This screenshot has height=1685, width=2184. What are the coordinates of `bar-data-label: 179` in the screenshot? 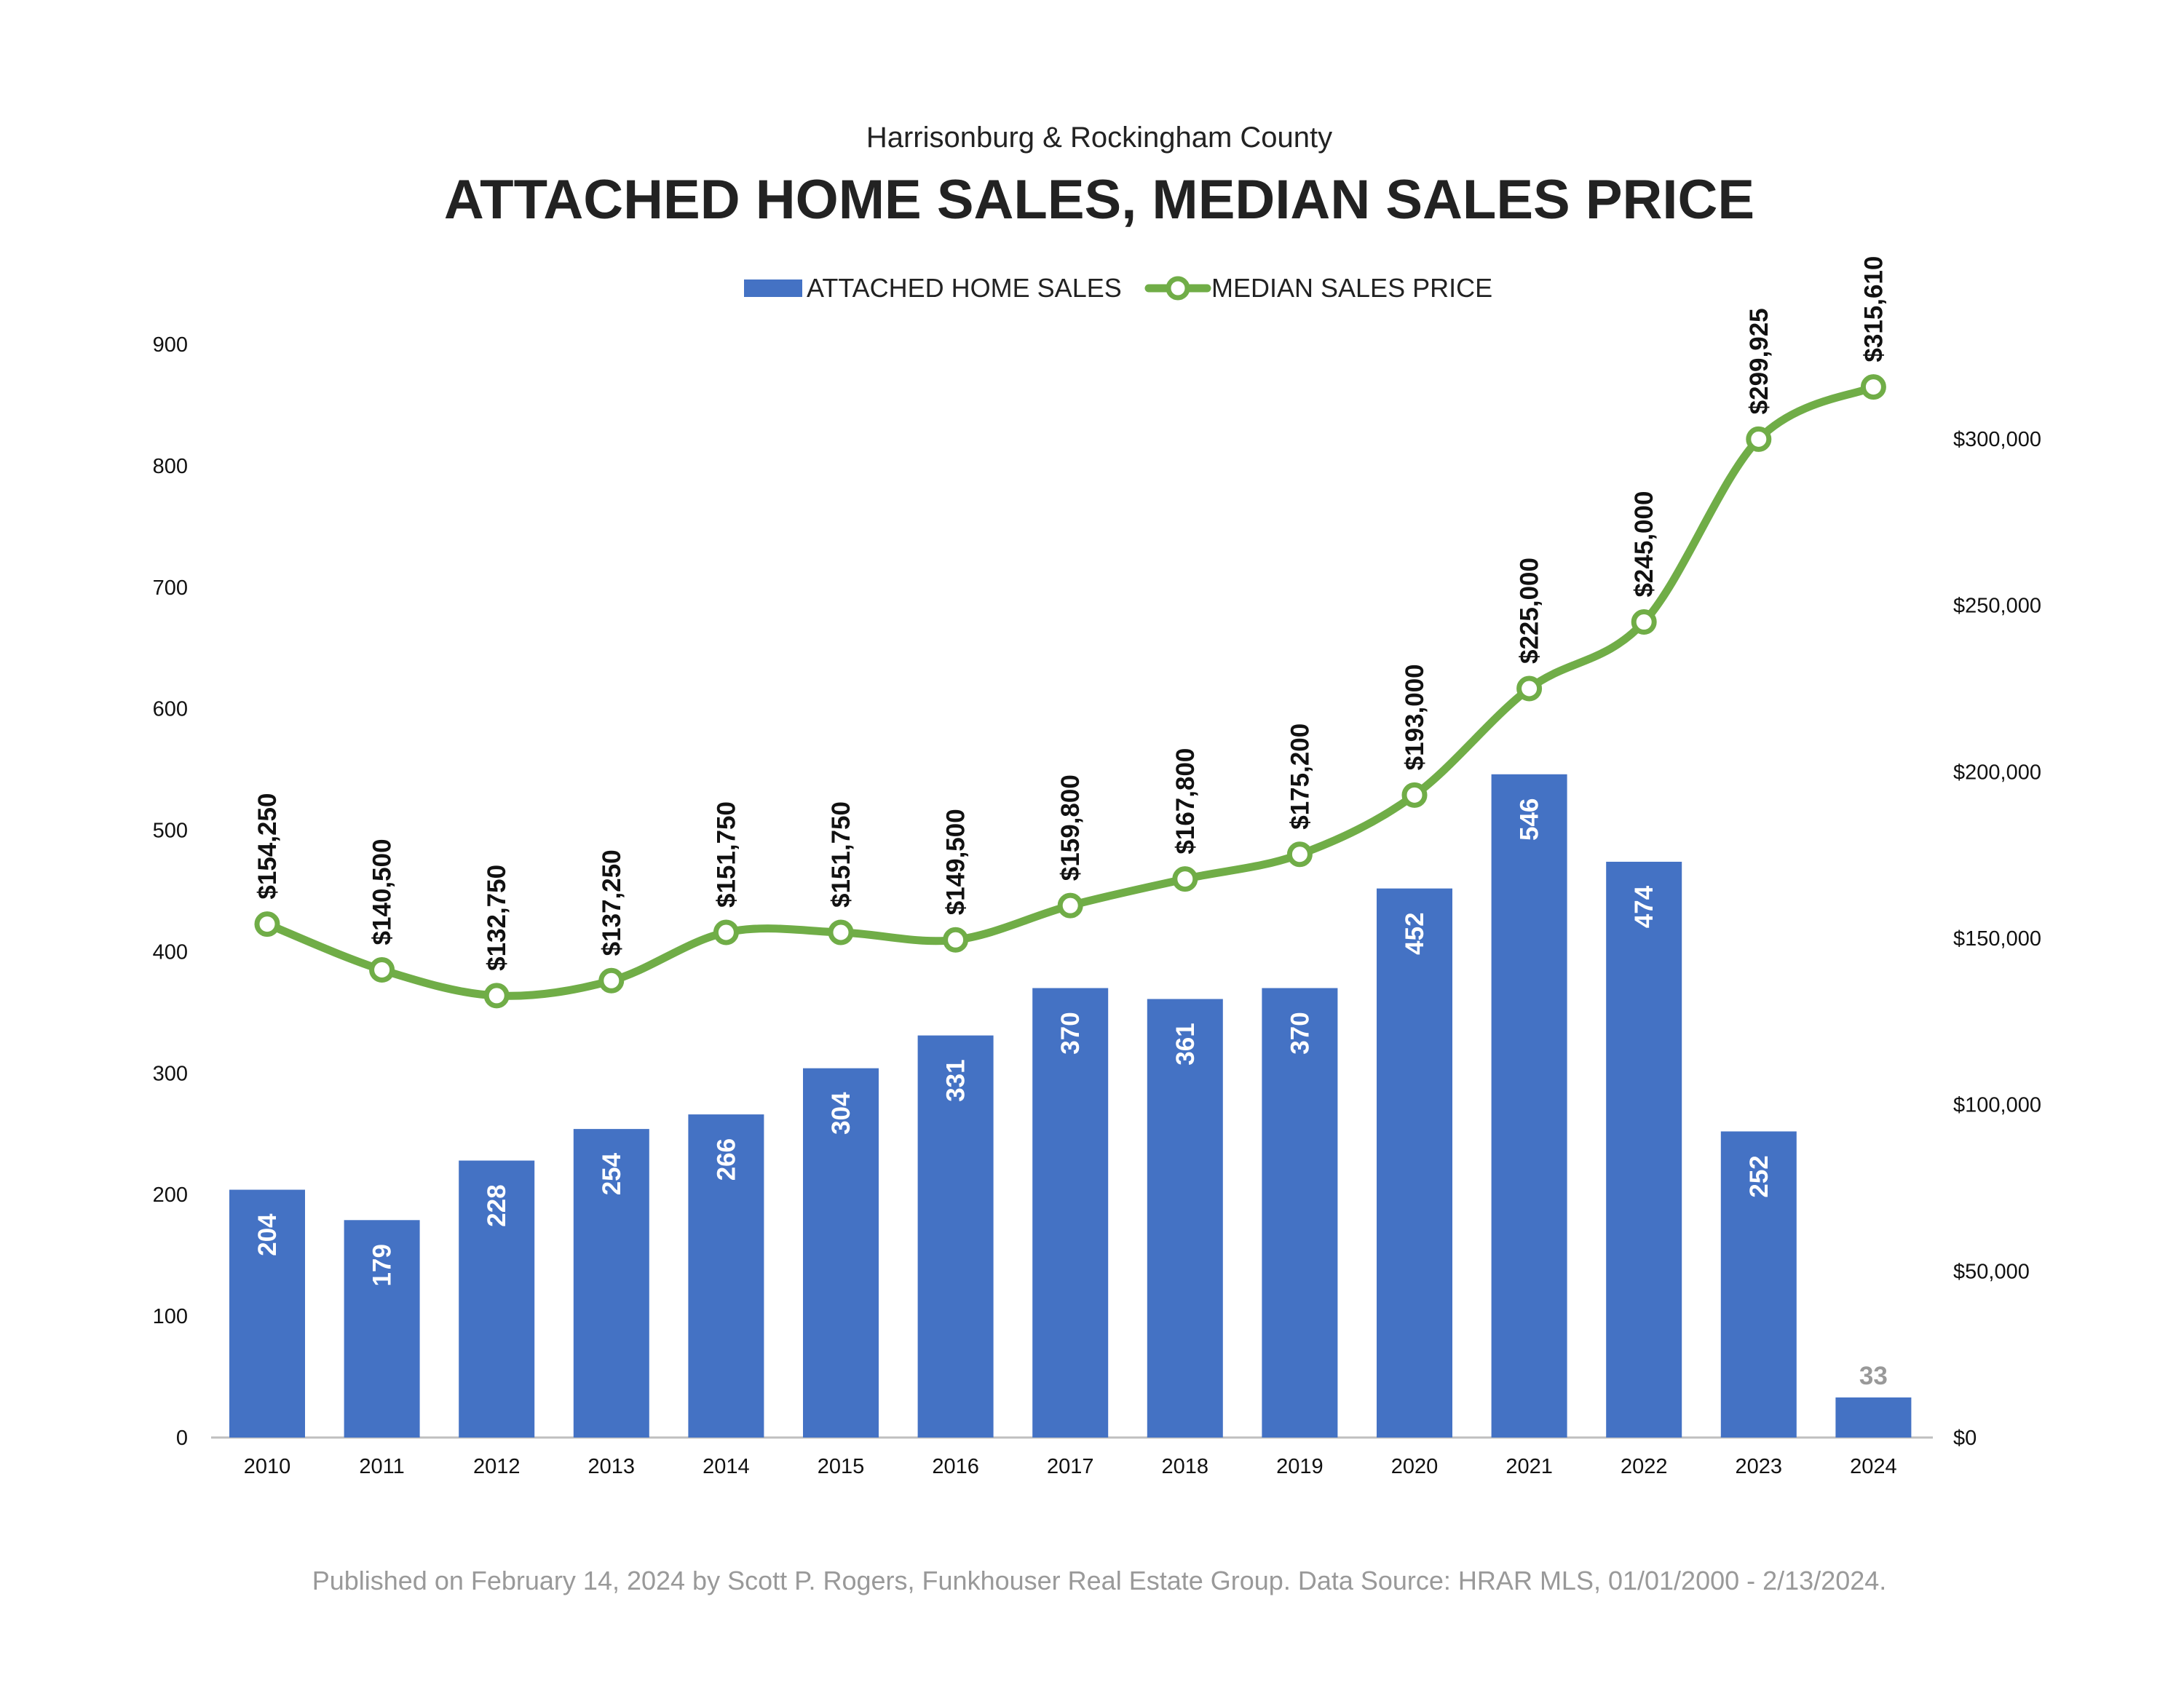 It's located at (382, 1265).